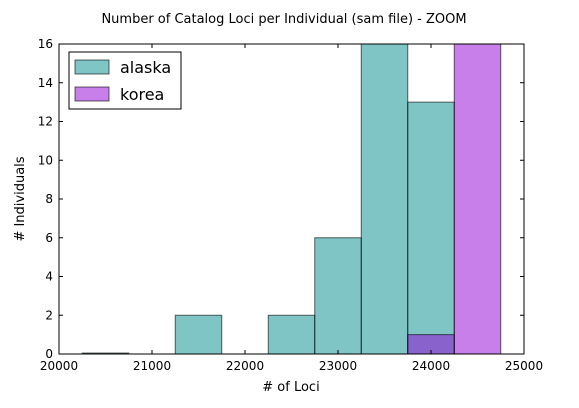 The image size is (579, 408). Describe the element at coordinates (59, 366) in the screenshot. I see `x-tick-label: 20000` at that location.